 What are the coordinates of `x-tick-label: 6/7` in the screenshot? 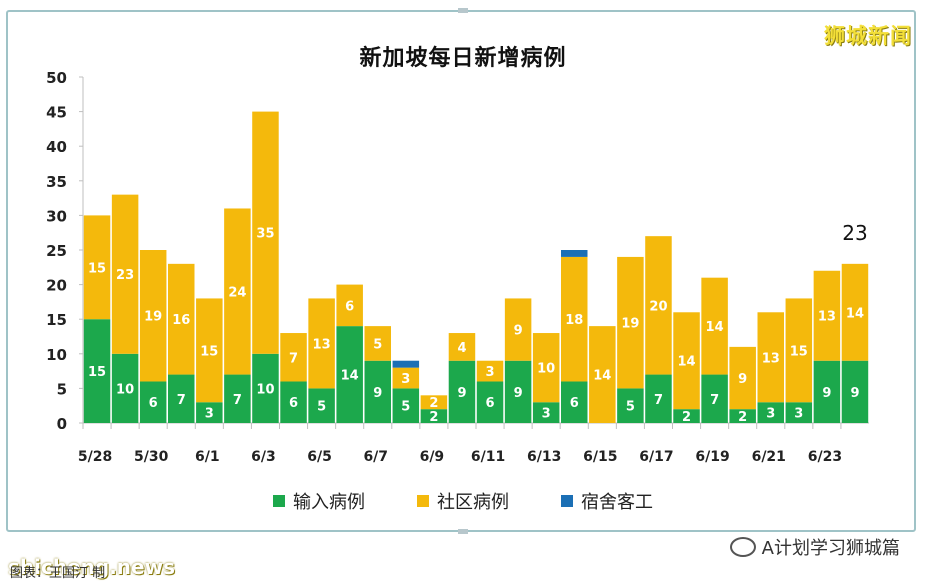 It's located at (375, 457).